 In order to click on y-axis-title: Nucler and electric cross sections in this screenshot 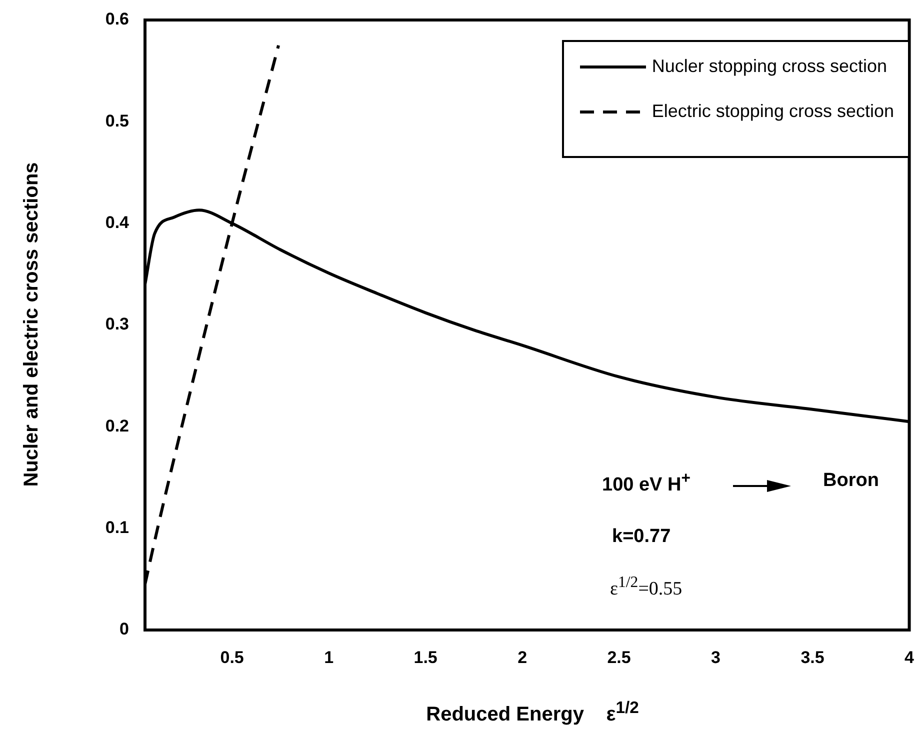, I will do `click(32, 325)`.